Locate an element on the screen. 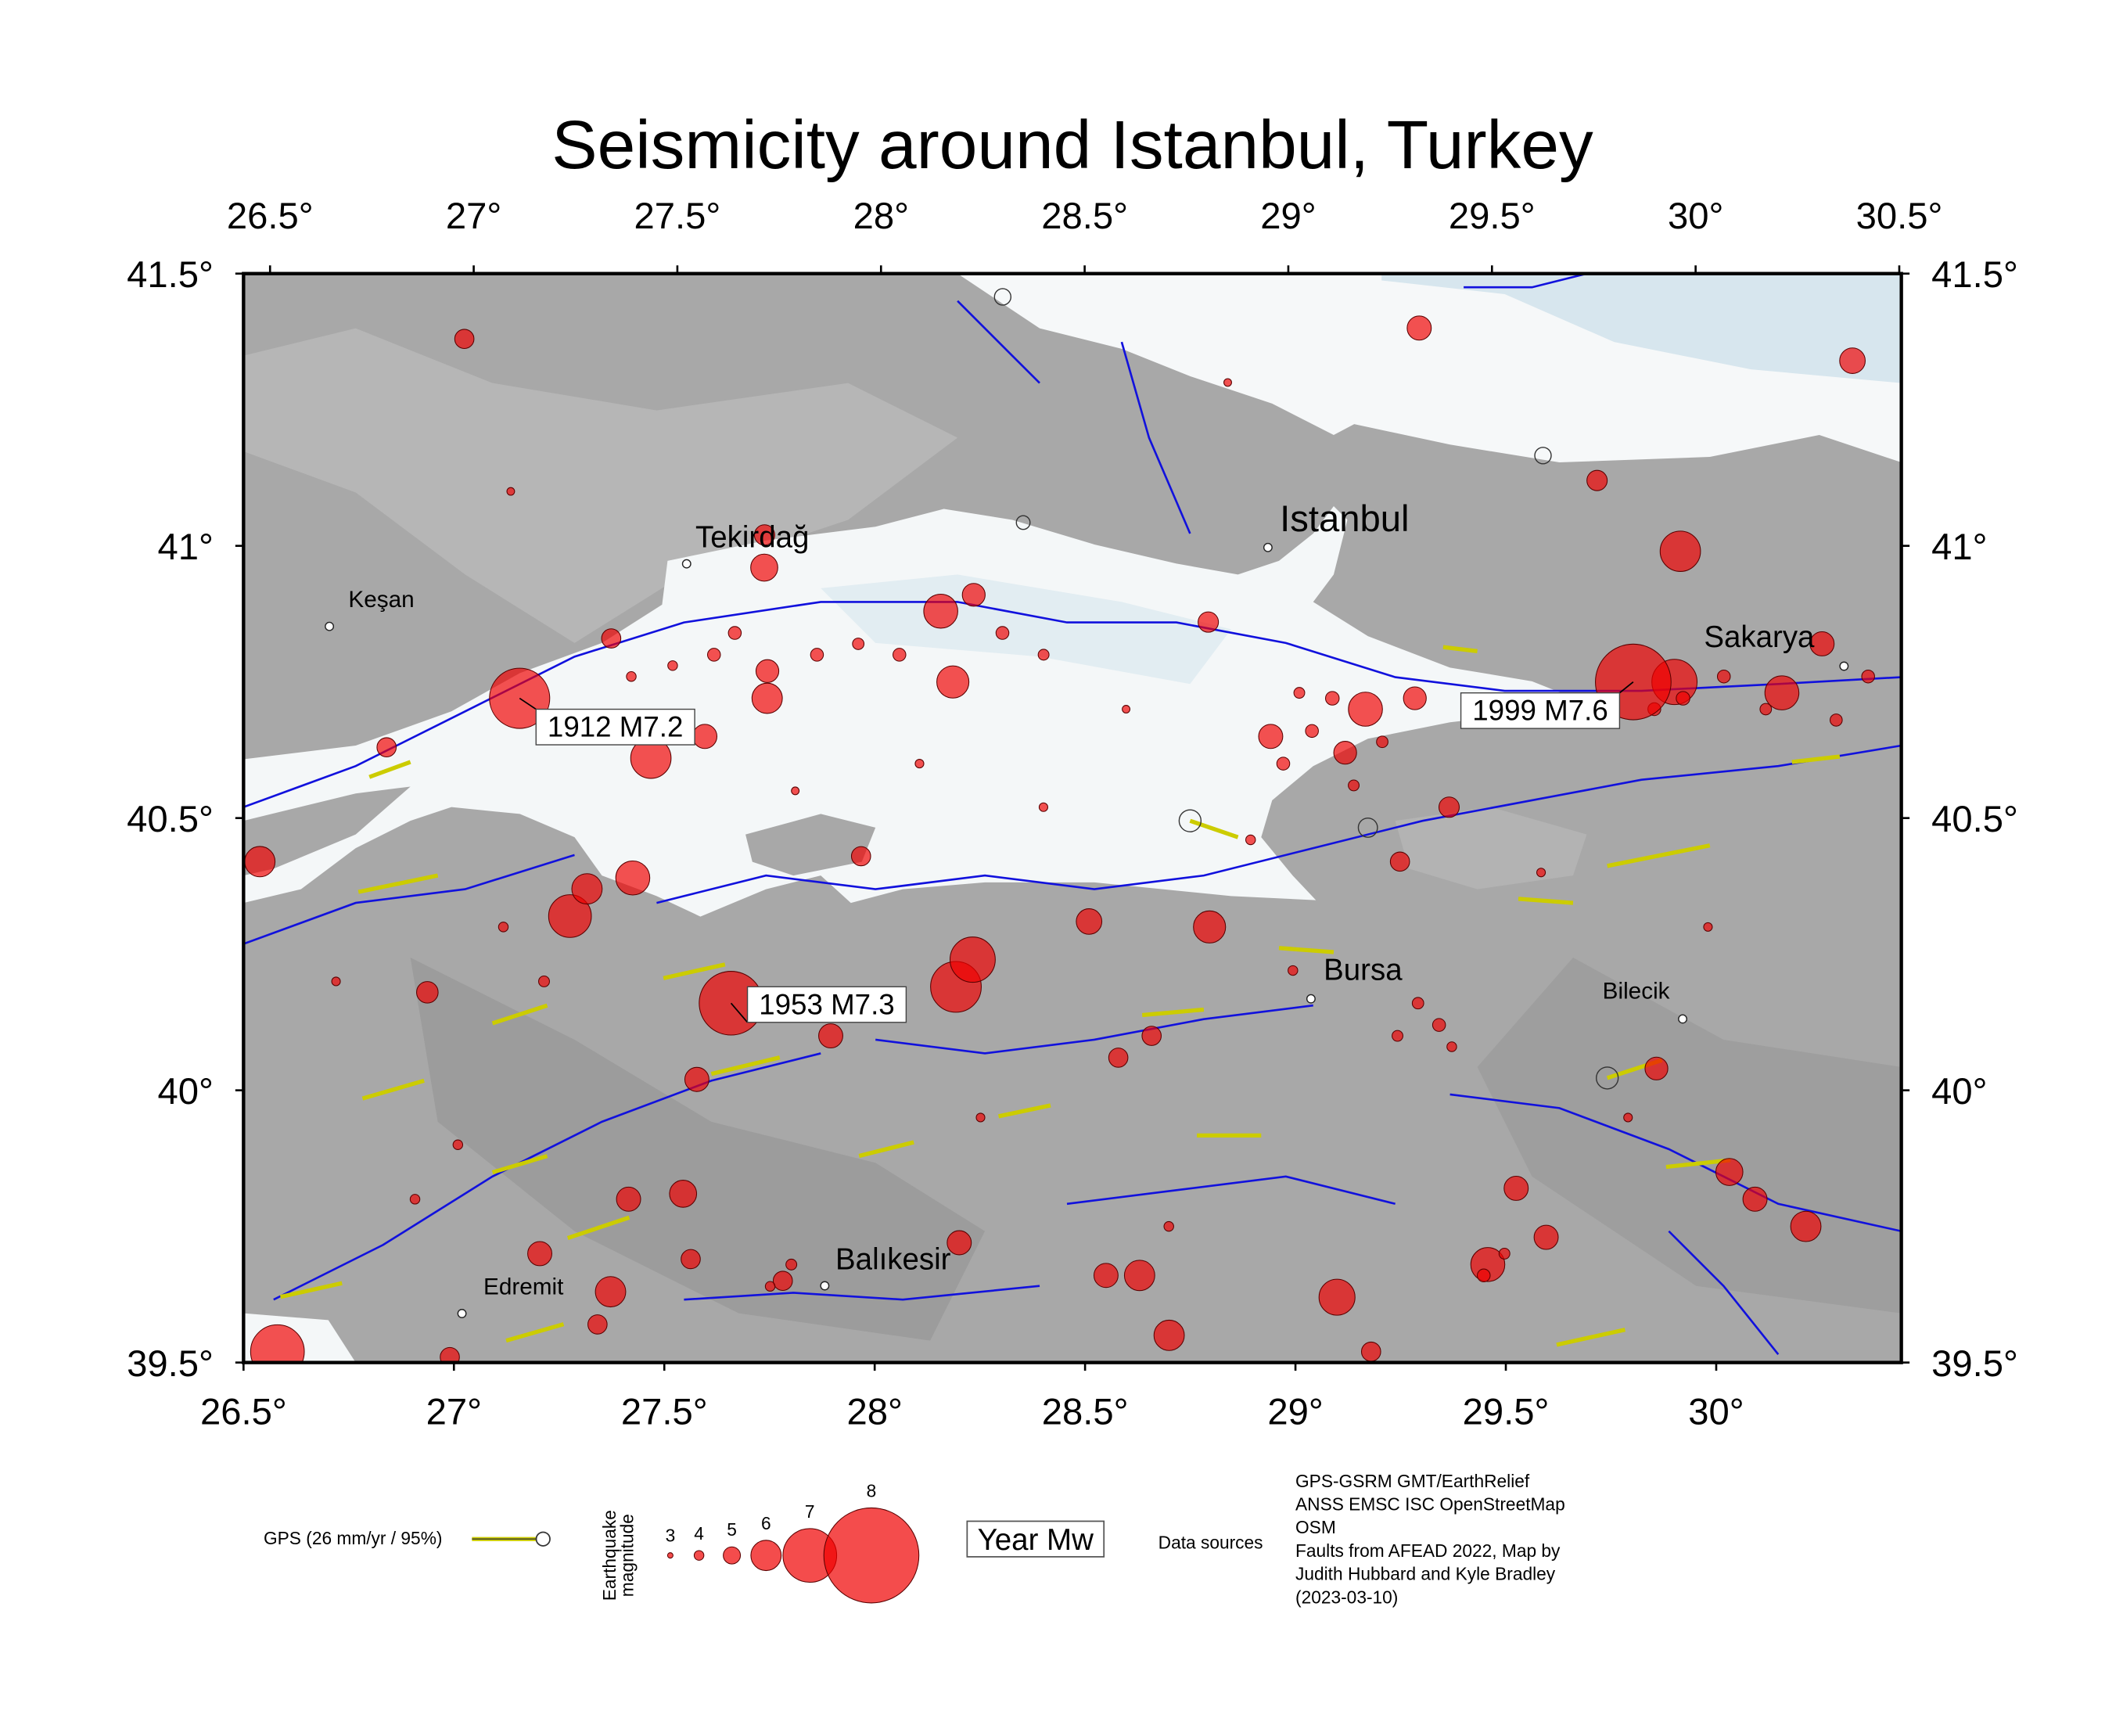 The image size is (2123, 1736). place-label: Sakarya is located at coordinates (1759, 637).